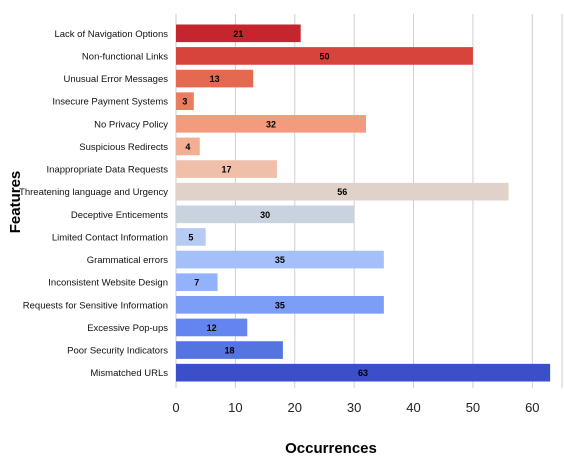 This screenshot has width=564, height=459. Describe the element at coordinates (532, 407) in the screenshot. I see `x-tick-label: 60` at that location.